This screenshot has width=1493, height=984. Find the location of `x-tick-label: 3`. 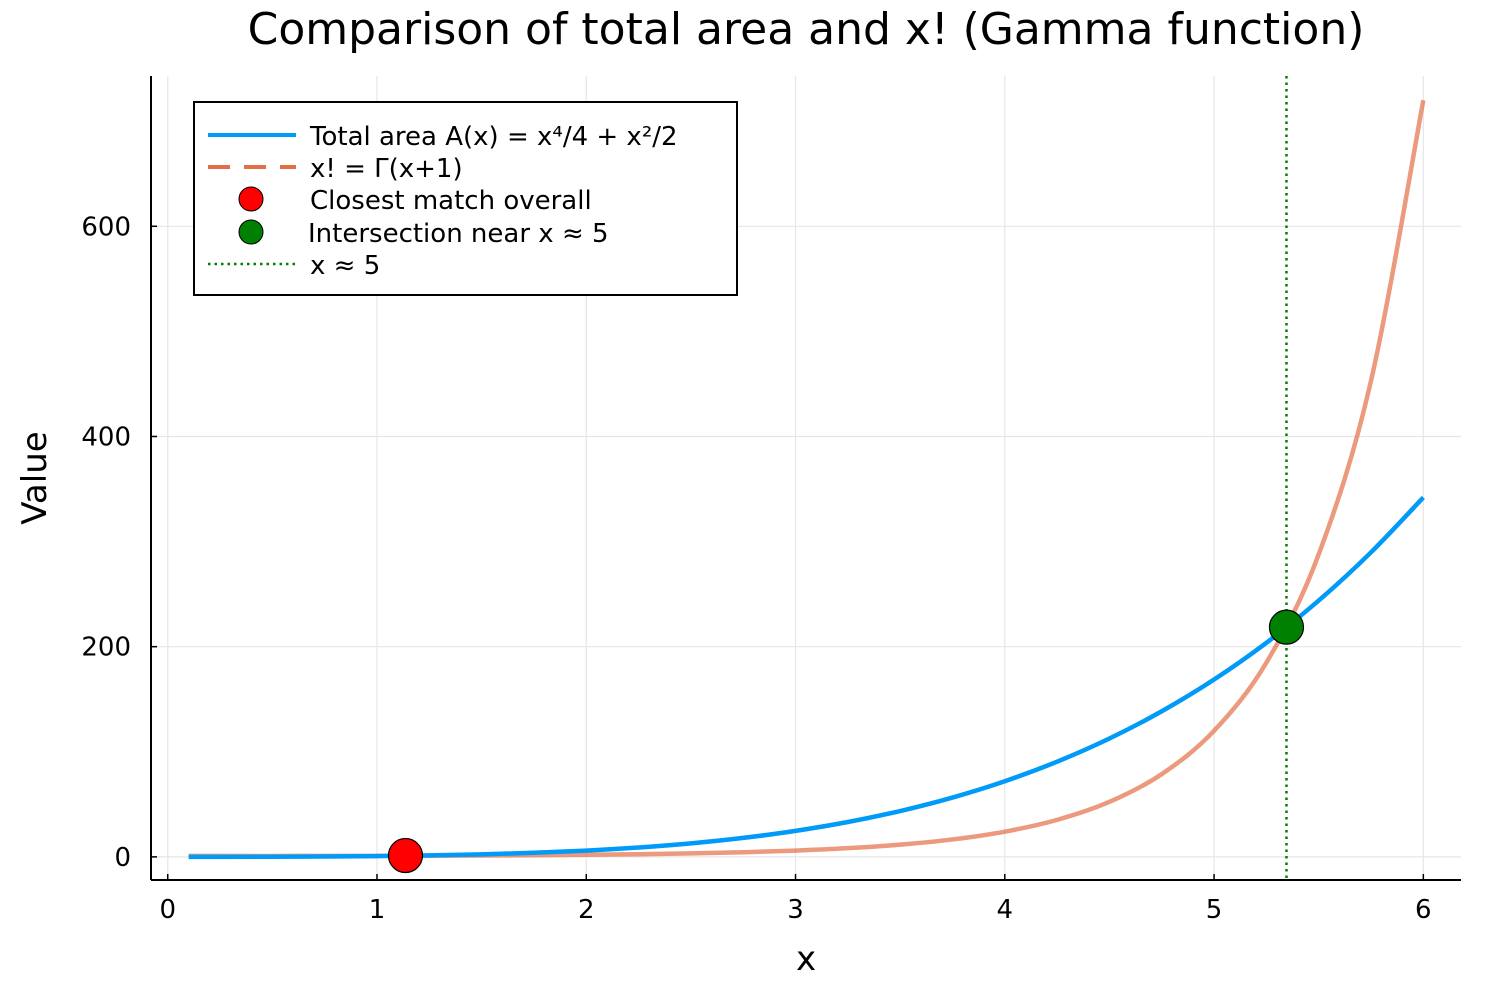

x-tick-label: 3 is located at coordinates (795, 910).